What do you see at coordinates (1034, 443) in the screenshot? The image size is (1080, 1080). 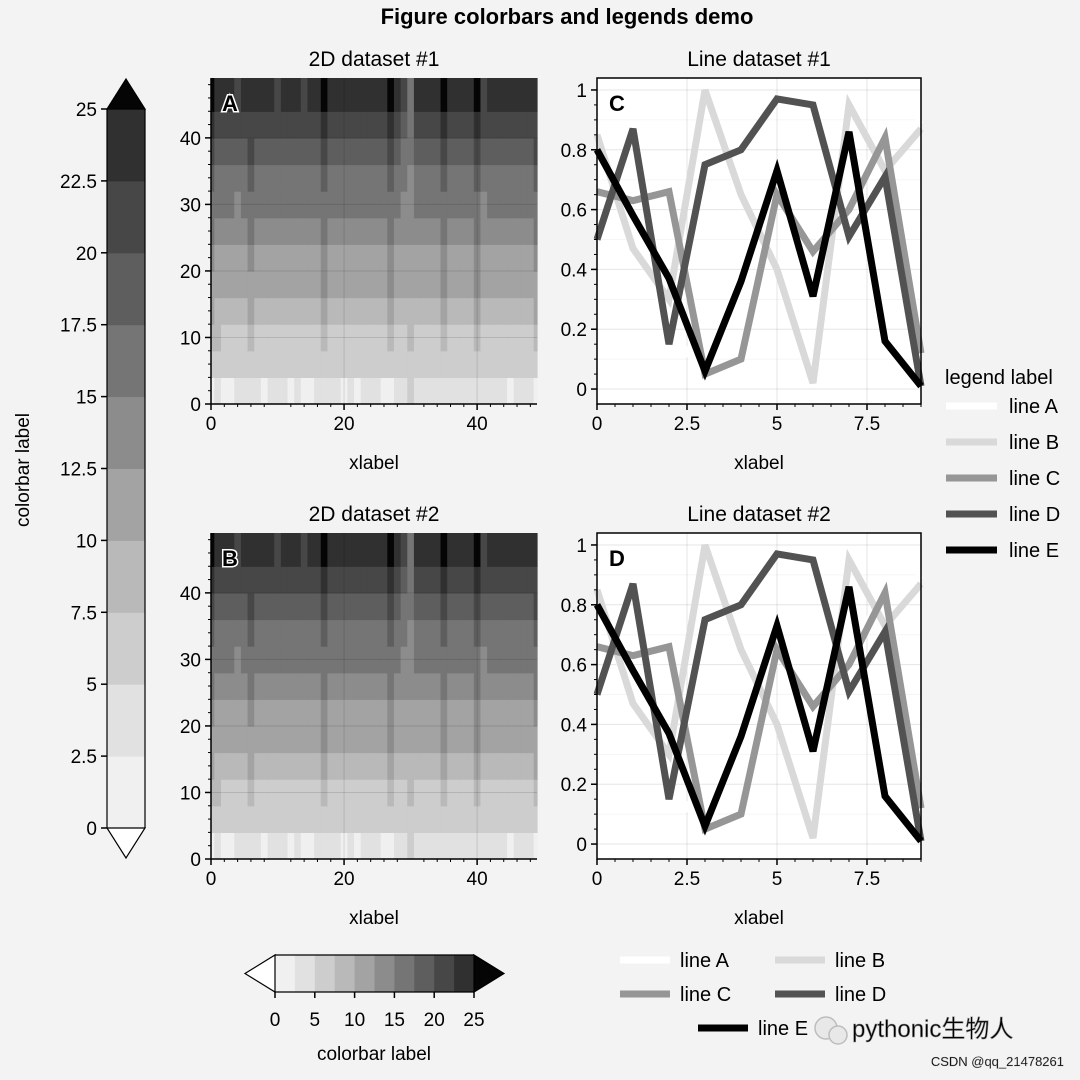 I see `legend-entry-label: line B` at bounding box center [1034, 443].